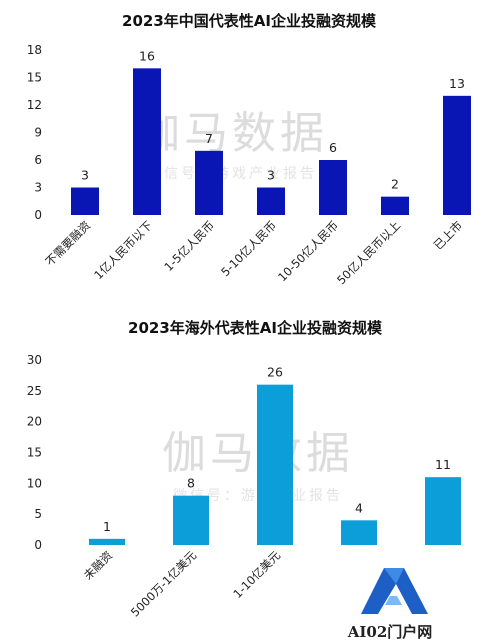 The height and width of the screenshot is (641, 497). Describe the element at coordinates (394, 591) in the screenshot. I see `logo-a-shape` at that location.